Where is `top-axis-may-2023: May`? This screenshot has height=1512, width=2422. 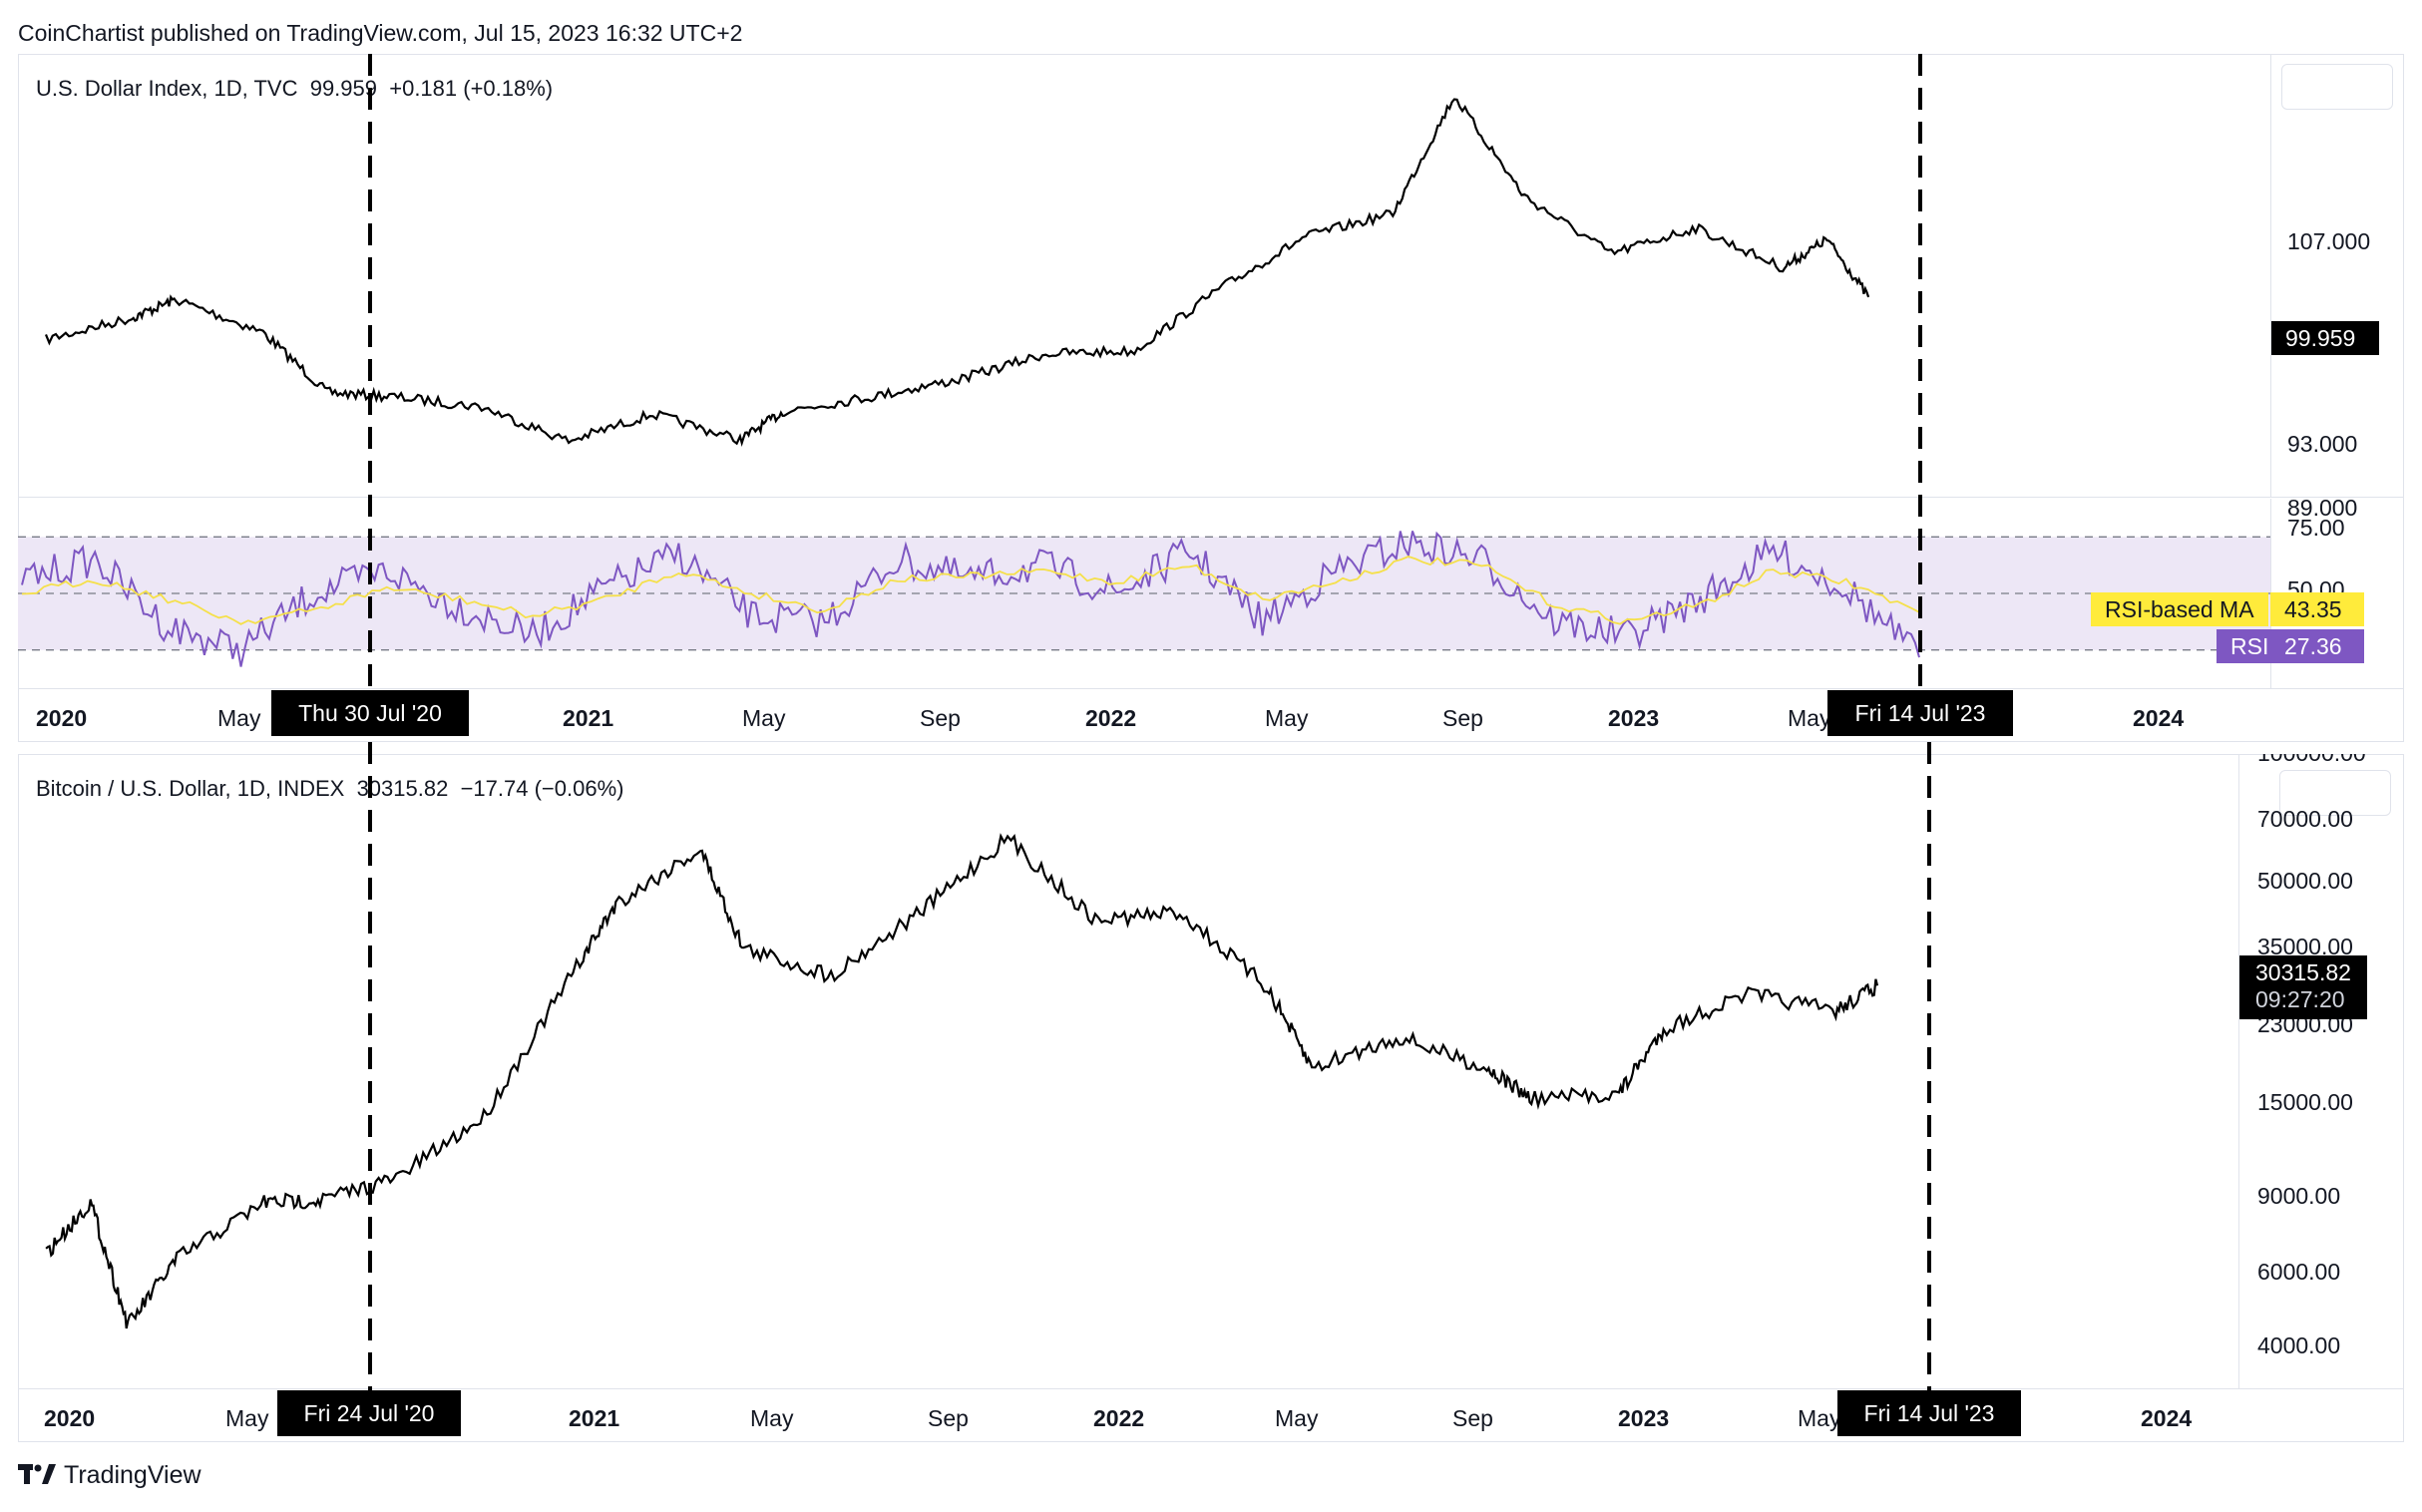 top-axis-may-2023: May is located at coordinates (1809, 718).